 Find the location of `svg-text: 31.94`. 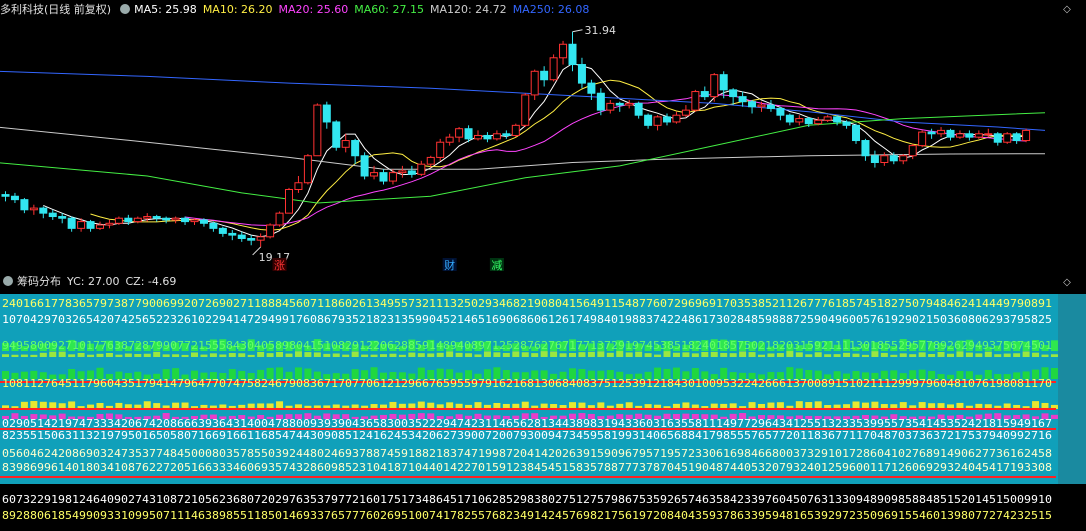

svg-text: 31.94 is located at coordinates (601, 30).